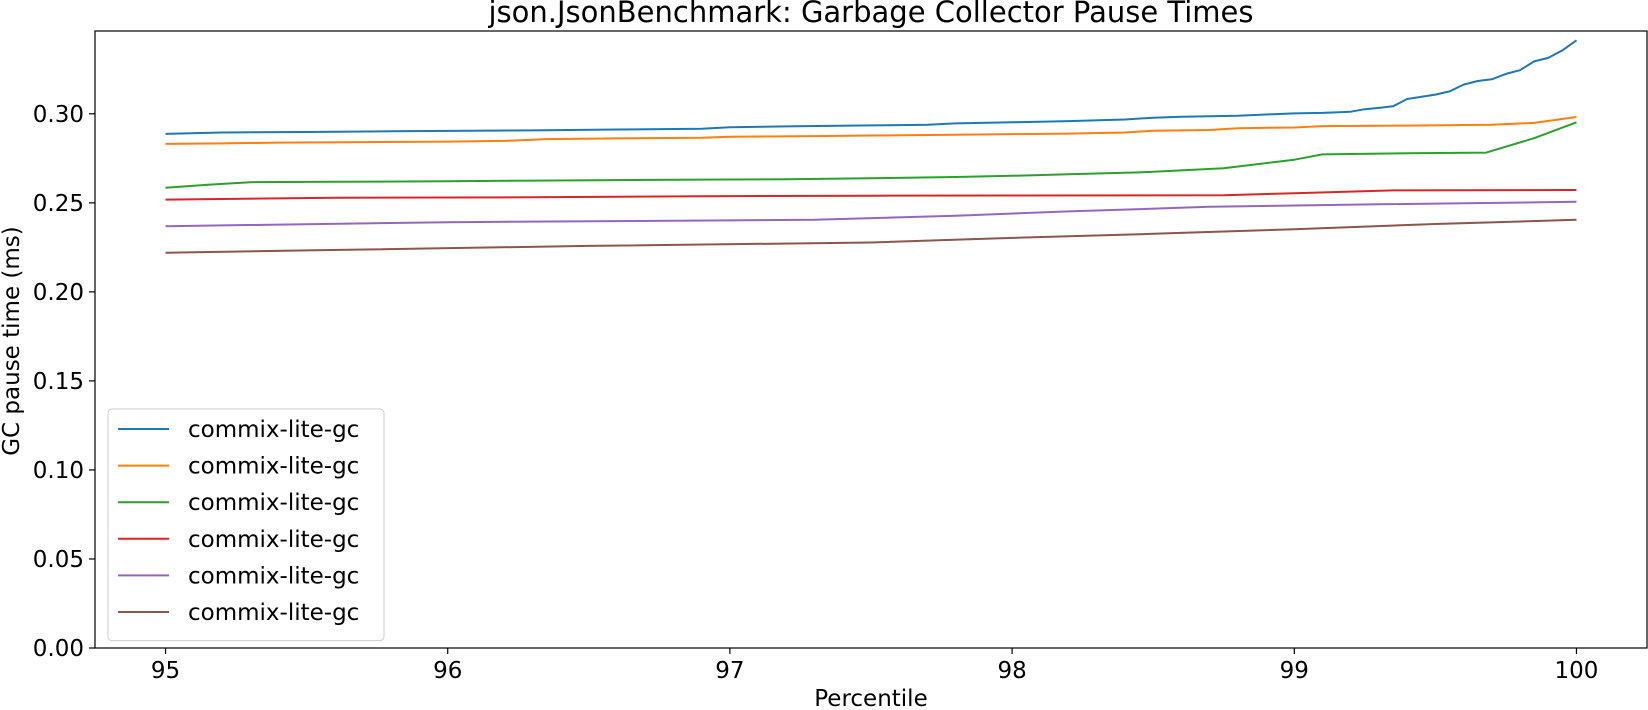  Describe the element at coordinates (1294, 671) in the screenshot. I see `x-tick-label: 99` at that location.